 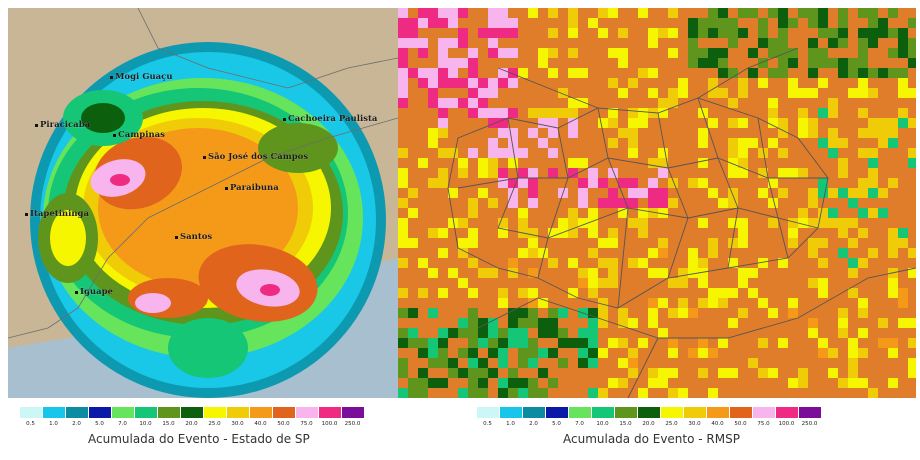 I want to click on city-label: Mogi Guaçu, so click(x=144, y=77).